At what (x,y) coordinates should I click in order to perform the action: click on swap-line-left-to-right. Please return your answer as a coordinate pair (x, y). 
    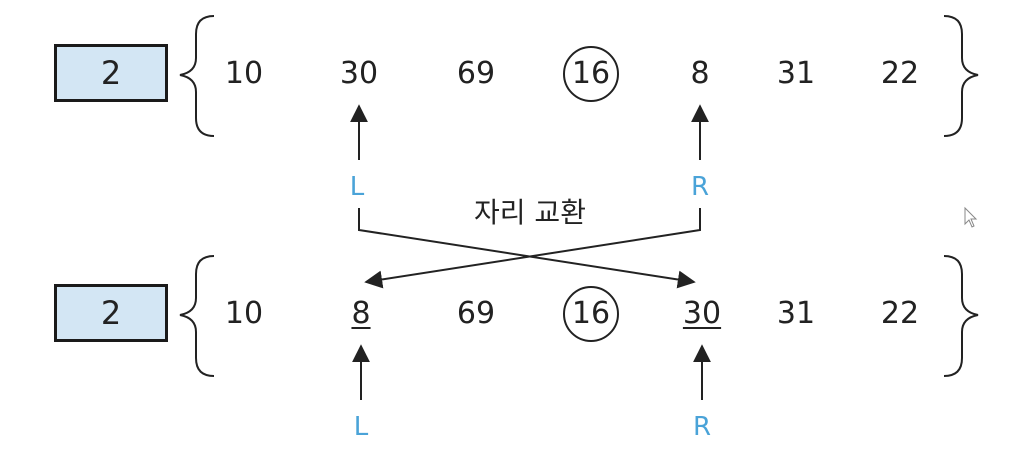
    Looking at the image, I should click on (527, 248).